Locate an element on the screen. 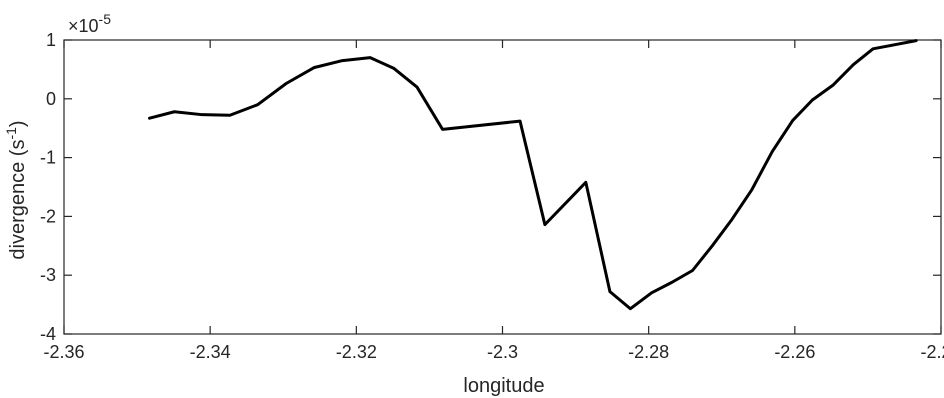 Image resolution: width=944 pixels, height=398 pixels. y-axis-label-main: divergence (s is located at coordinates (18, 200).